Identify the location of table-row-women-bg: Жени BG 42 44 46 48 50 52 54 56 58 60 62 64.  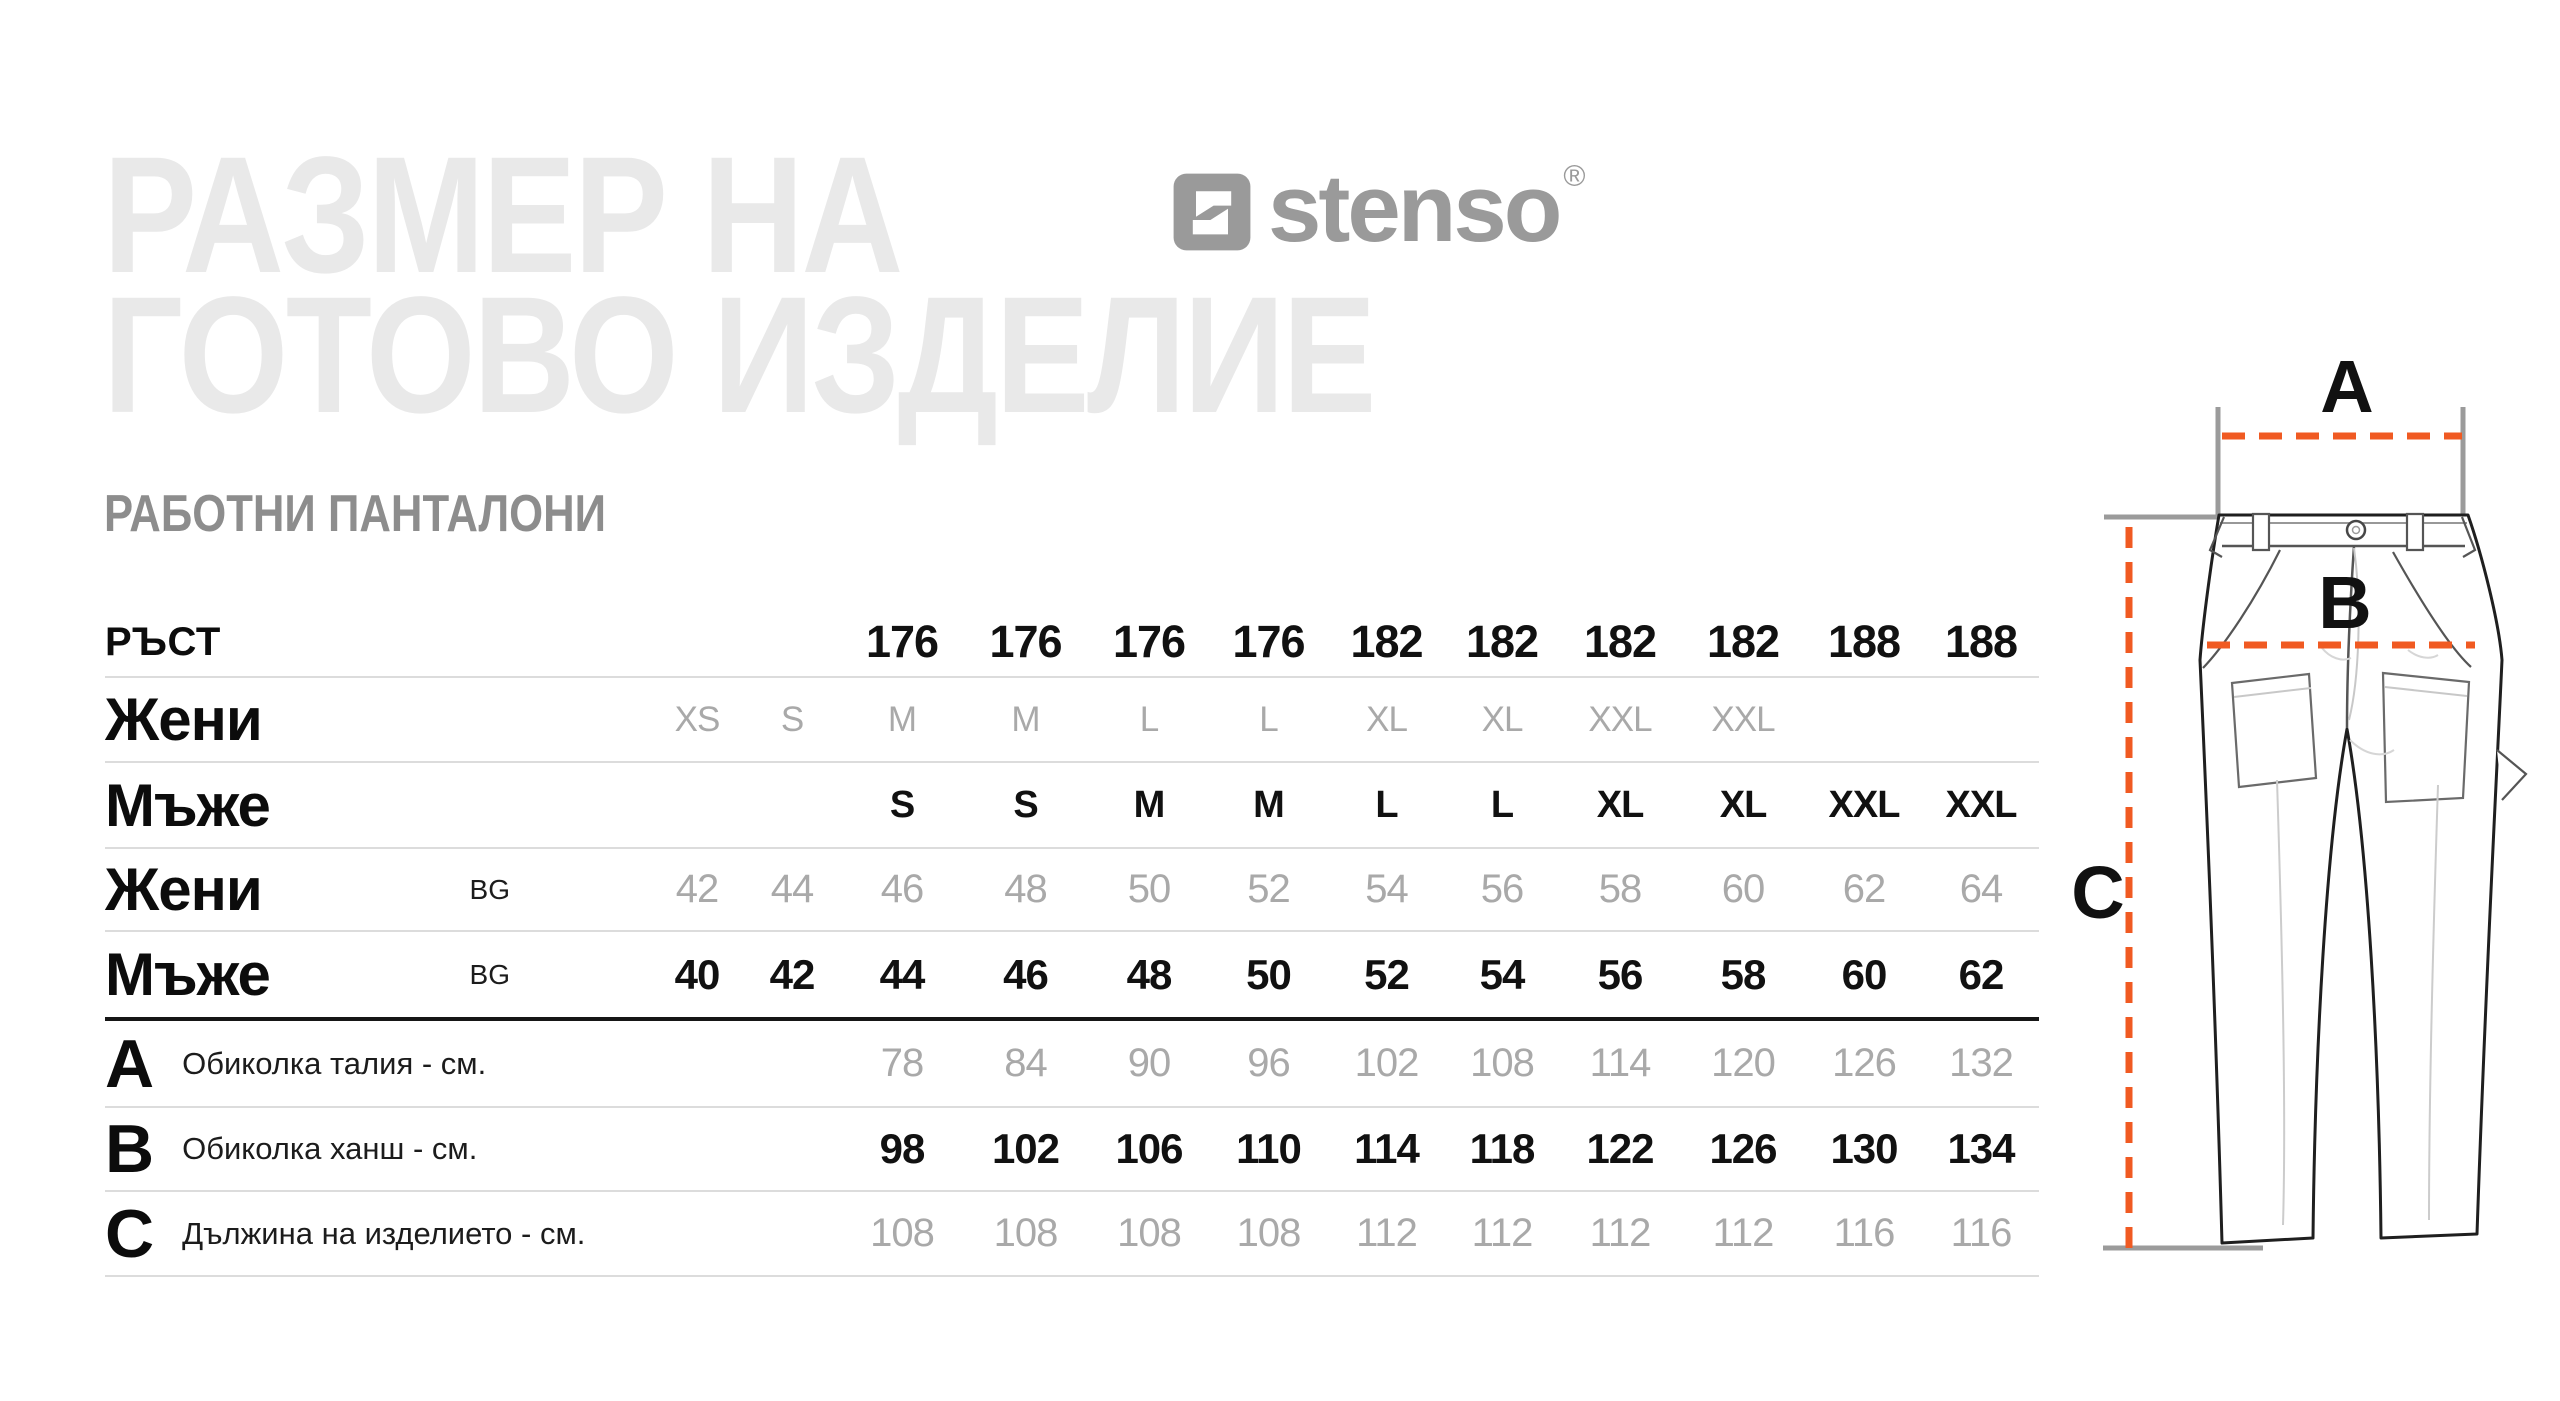
(1072, 890).